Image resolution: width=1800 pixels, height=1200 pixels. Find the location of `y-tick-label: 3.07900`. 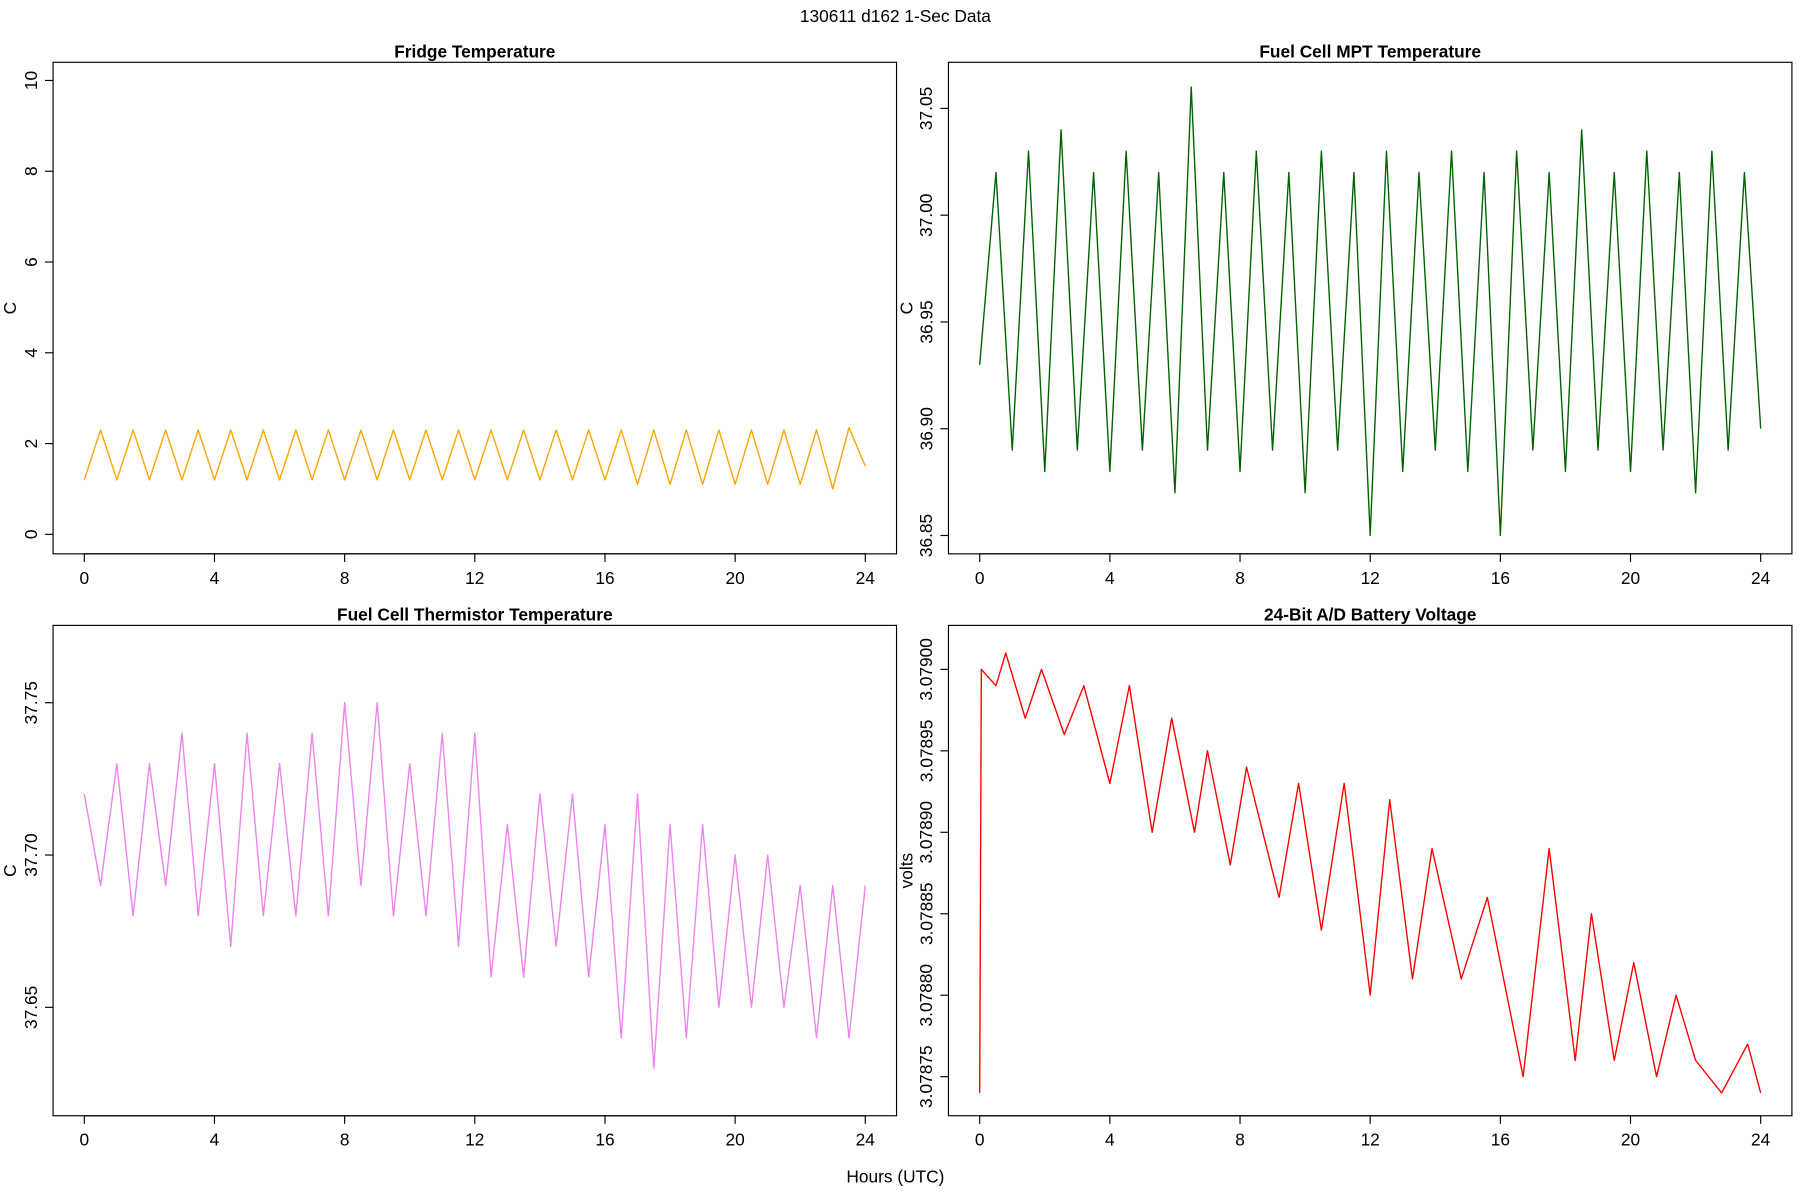

y-tick-label: 3.07900 is located at coordinates (926, 669).